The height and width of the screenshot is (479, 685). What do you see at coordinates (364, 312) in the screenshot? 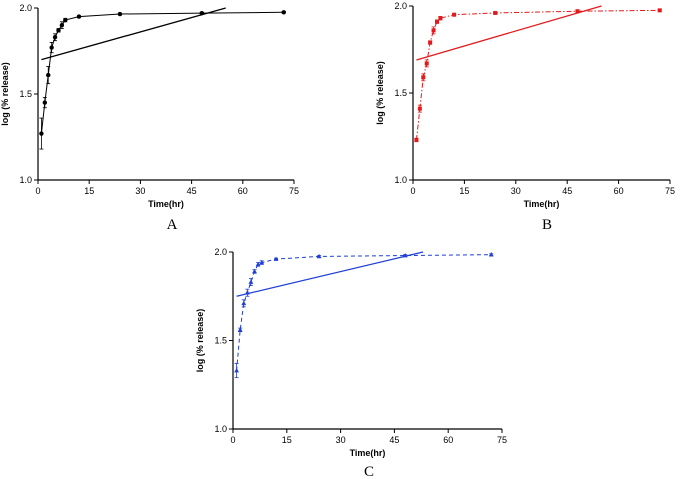
I see `panel-c-release-curve` at bounding box center [364, 312].